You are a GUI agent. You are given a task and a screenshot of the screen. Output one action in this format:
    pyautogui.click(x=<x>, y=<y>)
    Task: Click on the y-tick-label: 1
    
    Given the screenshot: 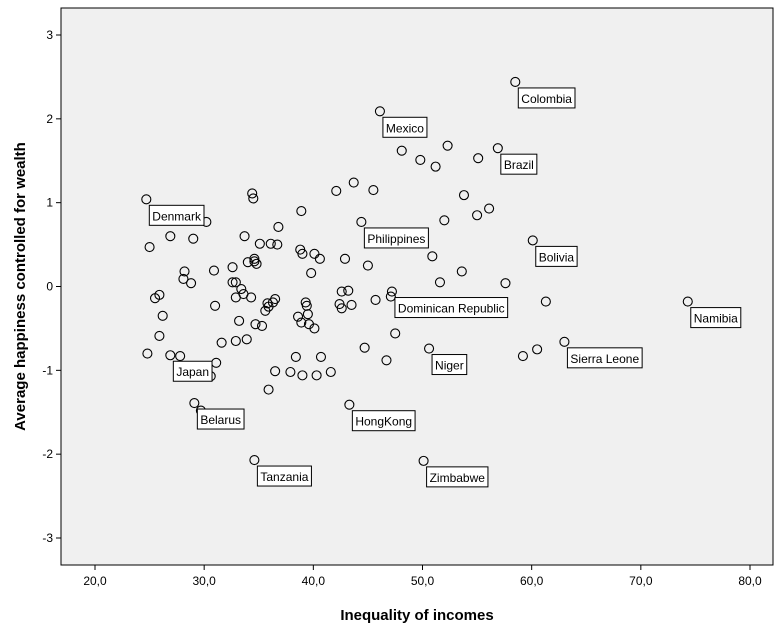 What is the action you would take?
    pyautogui.click(x=49, y=203)
    